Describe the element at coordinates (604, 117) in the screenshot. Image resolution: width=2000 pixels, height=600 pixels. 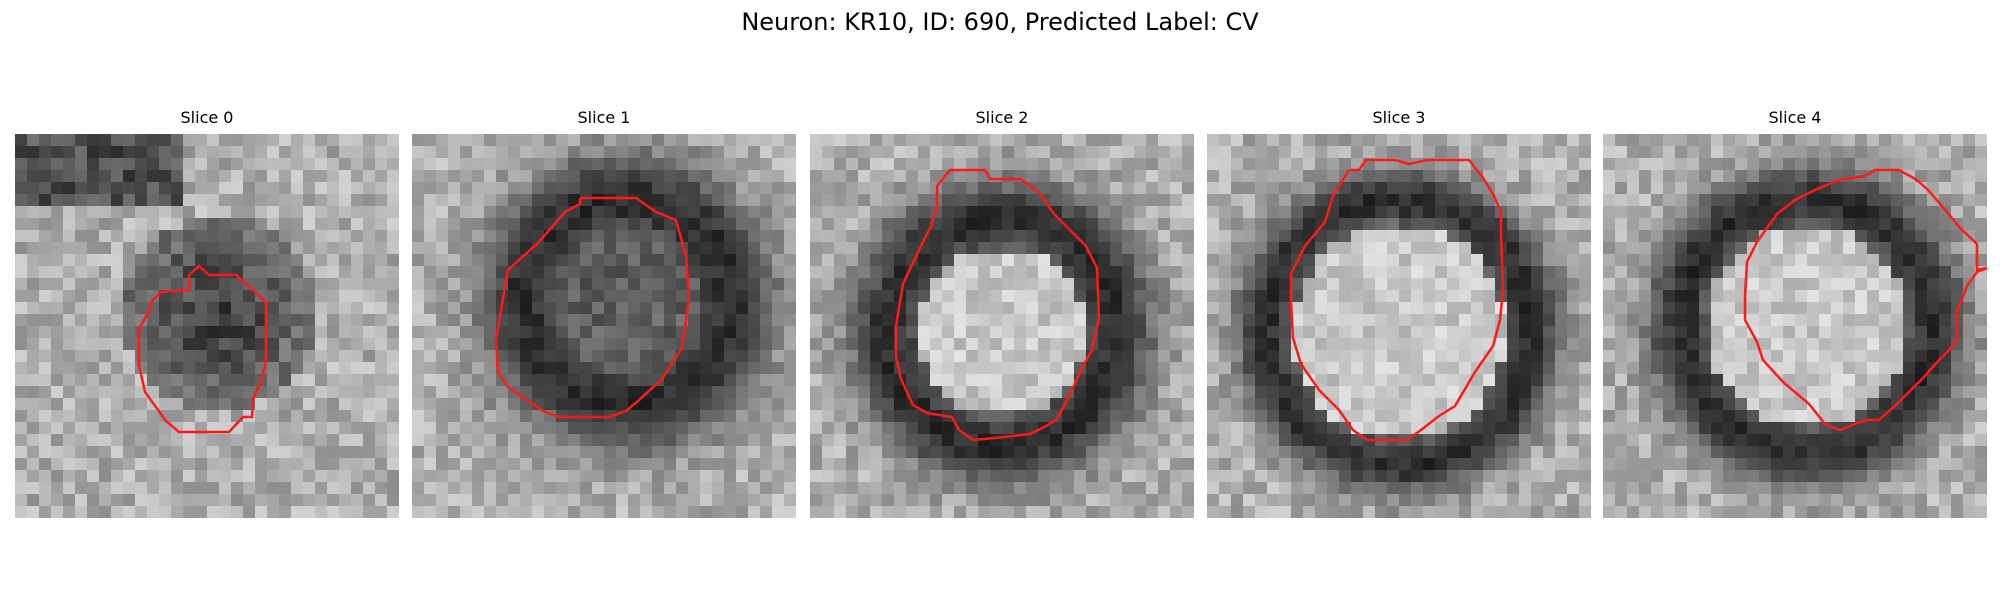
I see `slice-title: Slice 1` at that location.